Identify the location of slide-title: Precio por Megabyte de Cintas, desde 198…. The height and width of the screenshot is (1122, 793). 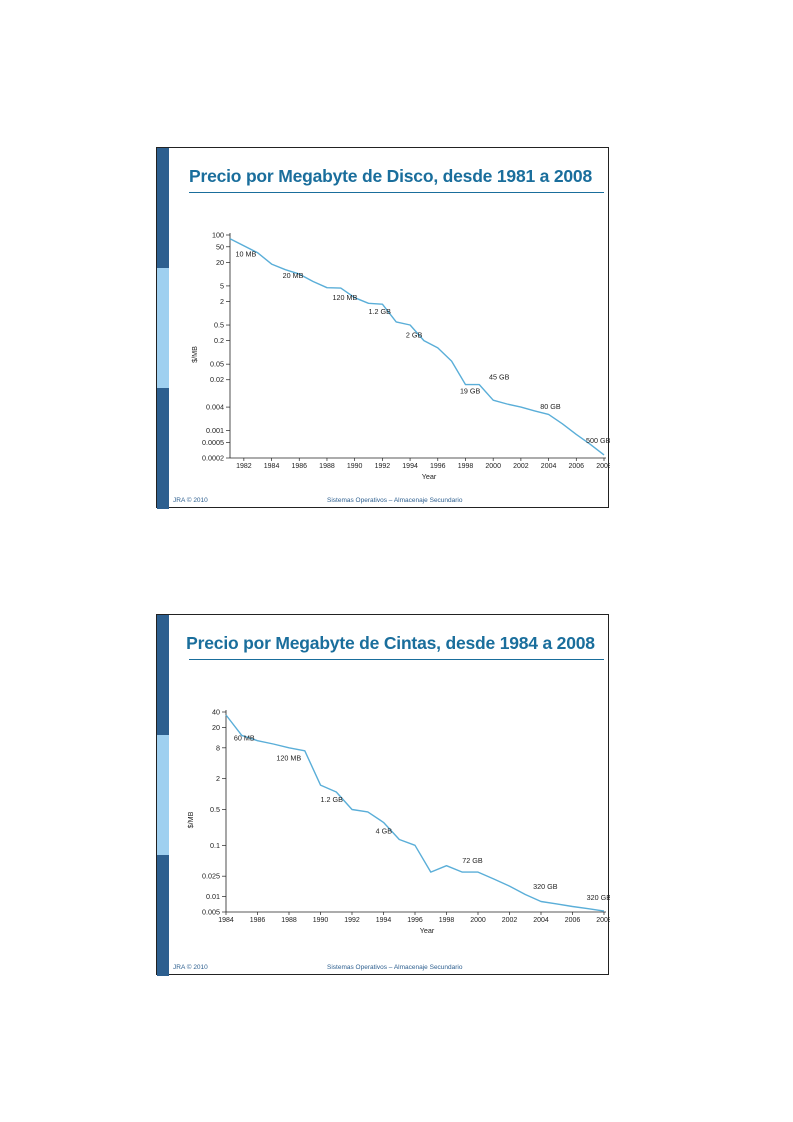
(390, 643).